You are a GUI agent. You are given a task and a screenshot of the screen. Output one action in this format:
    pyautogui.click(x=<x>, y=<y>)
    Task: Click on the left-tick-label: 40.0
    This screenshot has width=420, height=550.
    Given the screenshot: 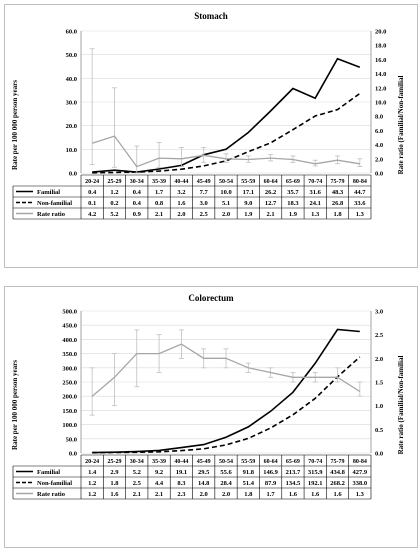 What is the action you would take?
    pyautogui.click(x=71, y=79)
    